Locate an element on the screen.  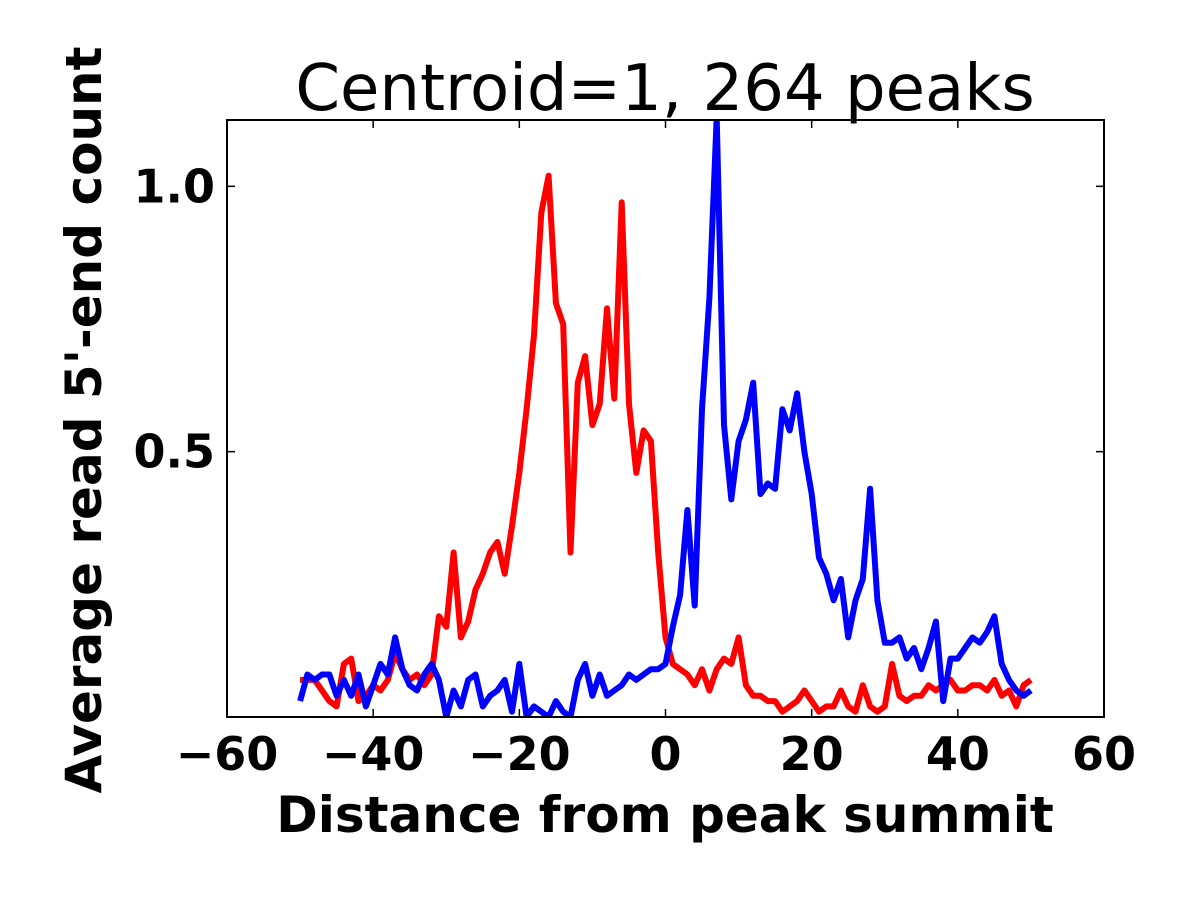
x-tick-label: 60 is located at coordinates (1104, 754).